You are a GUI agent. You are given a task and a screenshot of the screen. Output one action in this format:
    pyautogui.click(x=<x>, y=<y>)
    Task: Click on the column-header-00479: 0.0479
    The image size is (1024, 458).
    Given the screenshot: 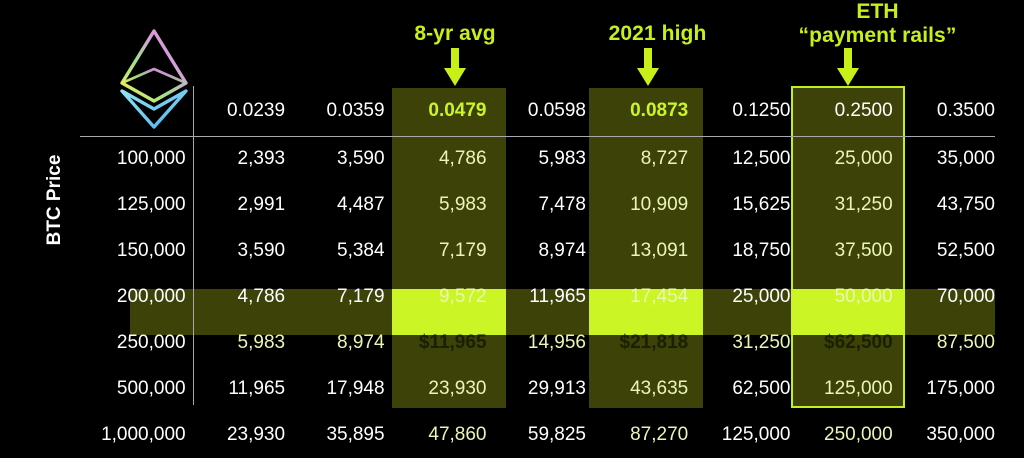 What is the action you would take?
    pyautogui.click(x=457, y=110)
    